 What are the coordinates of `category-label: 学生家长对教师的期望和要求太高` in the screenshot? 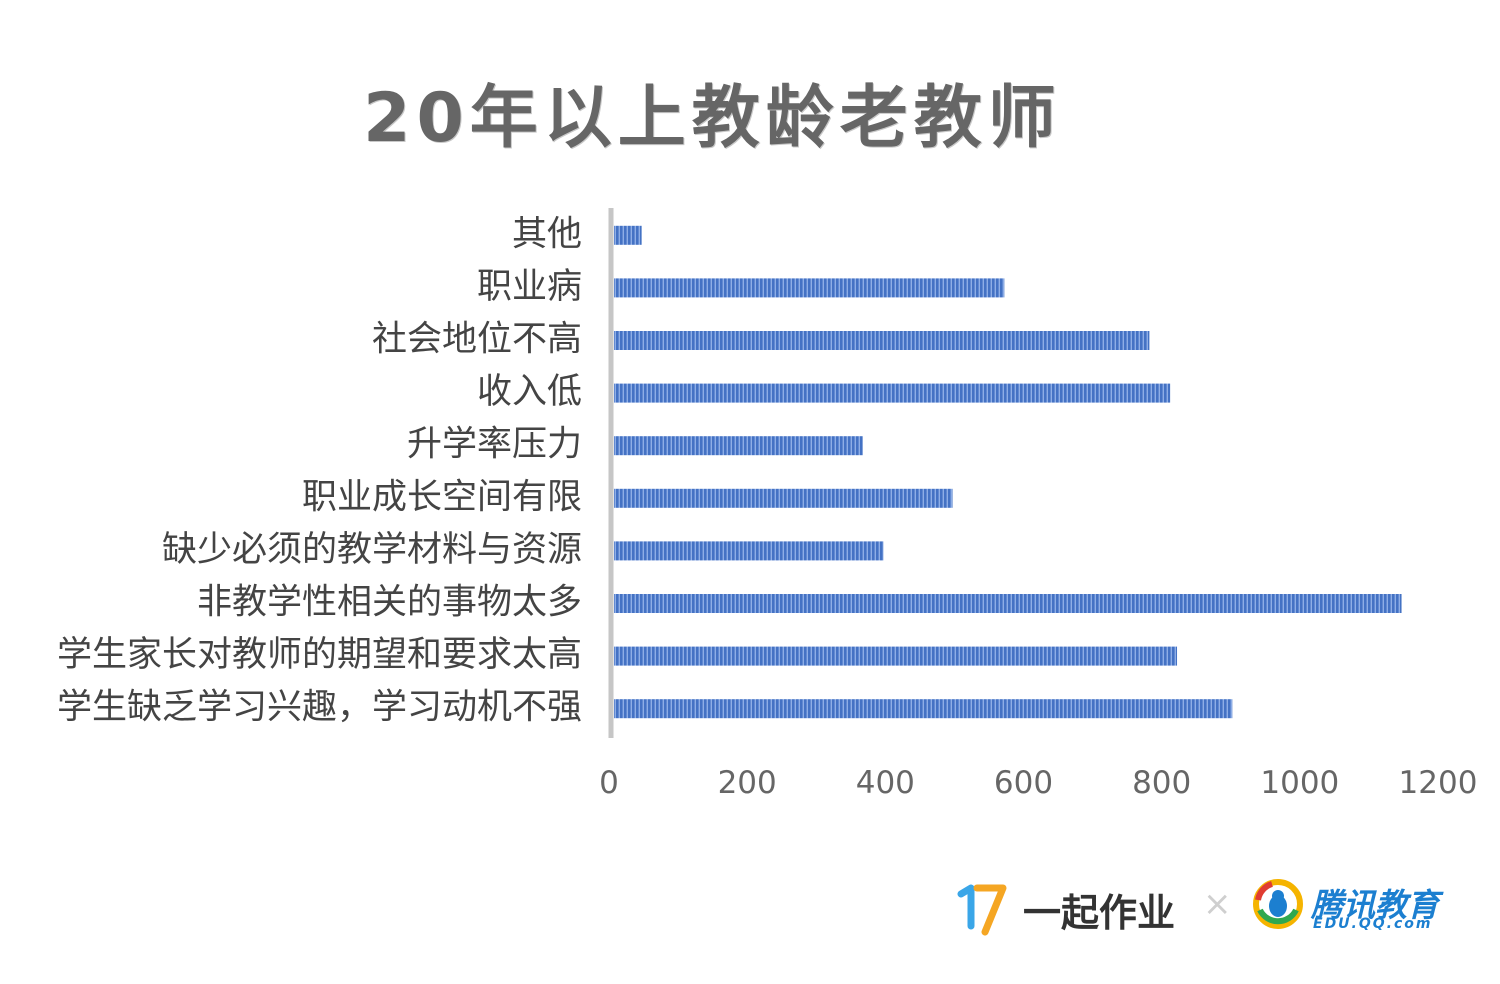 It's located at (319, 655).